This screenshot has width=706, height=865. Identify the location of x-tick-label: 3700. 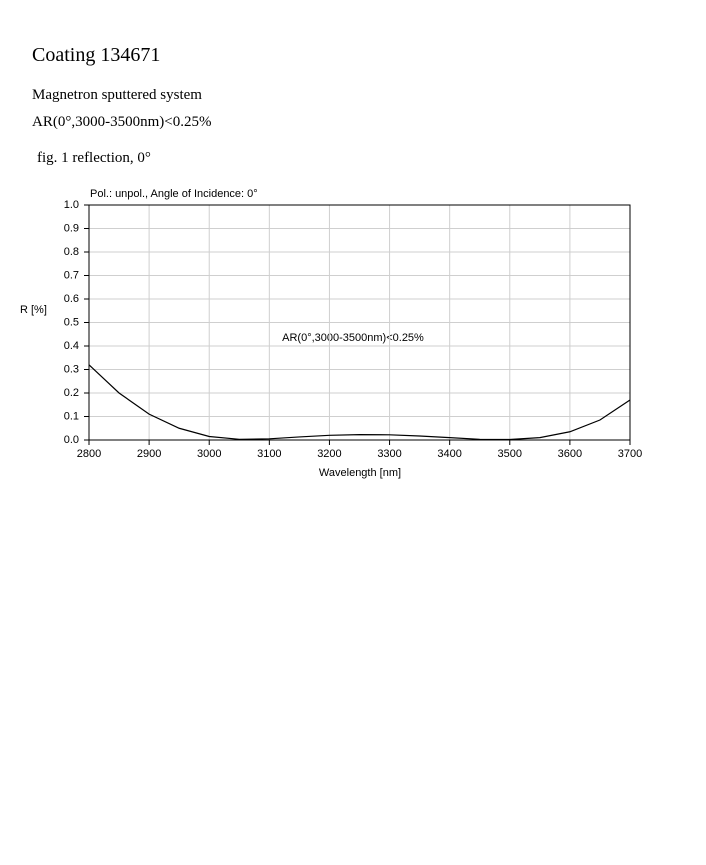
(630, 454).